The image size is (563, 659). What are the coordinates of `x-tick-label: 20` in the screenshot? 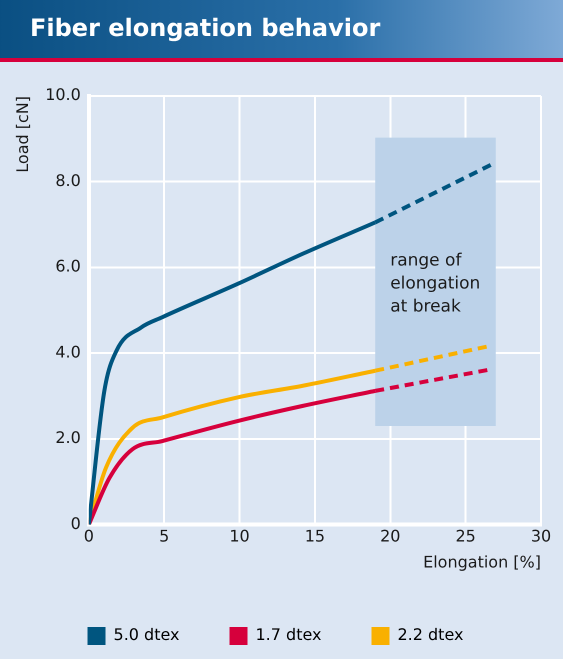 It's located at (390, 536).